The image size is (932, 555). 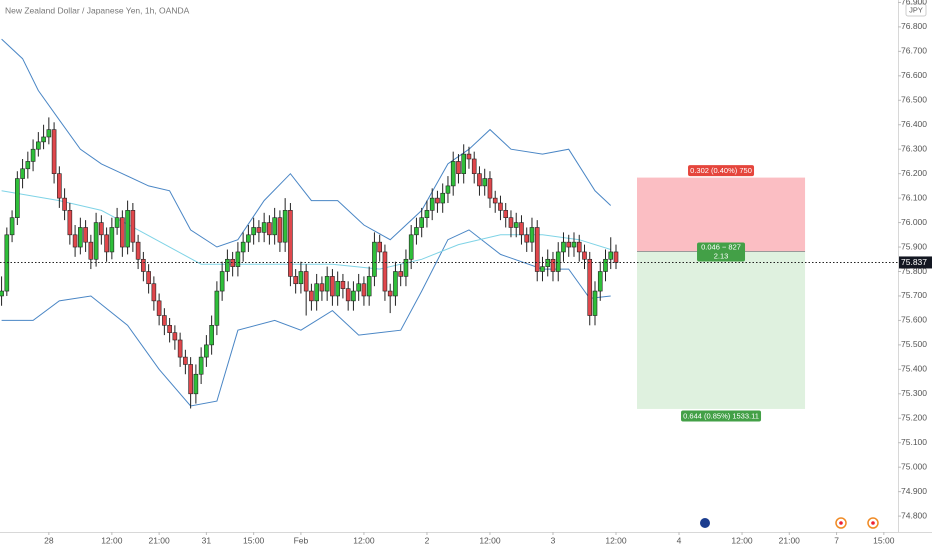 I want to click on y-tick-label: 76.000, so click(x=914, y=222).